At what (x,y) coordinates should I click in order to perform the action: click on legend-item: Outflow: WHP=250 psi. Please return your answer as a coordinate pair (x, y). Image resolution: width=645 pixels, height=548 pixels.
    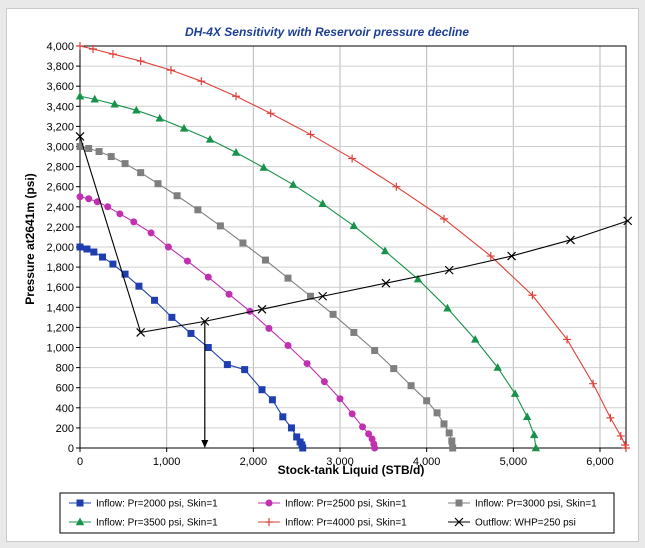
    Looking at the image, I should click on (512, 523).